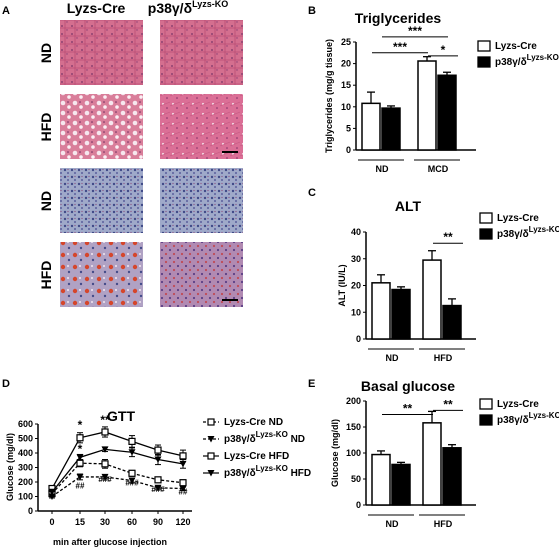 The image size is (559, 552). What do you see at coordinates (183, 491) in the screenshot?
I see `significance-label: ##` at bounding box center [183, 491].